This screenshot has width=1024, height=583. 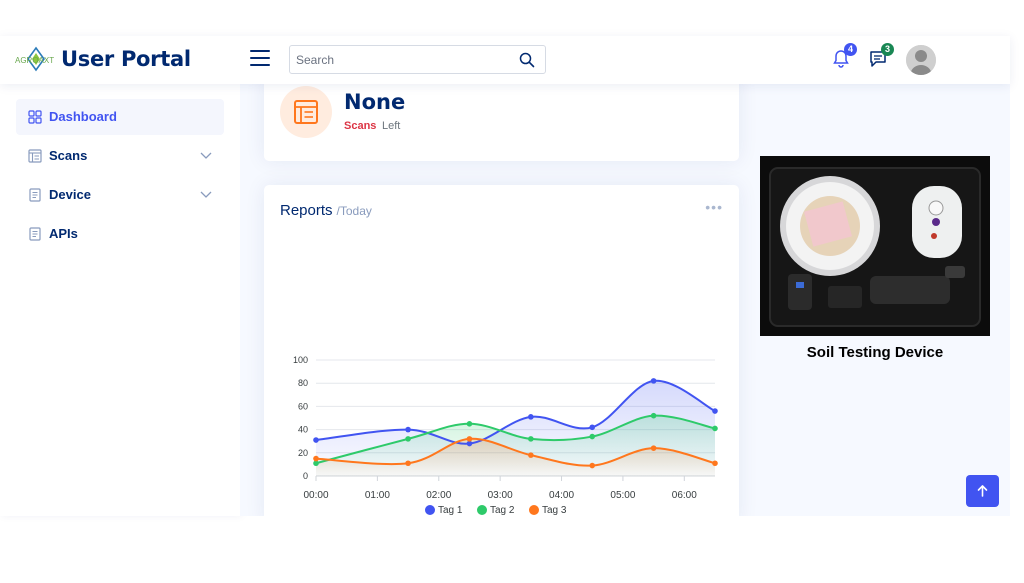 I want to click on app-title: User Portal, so click(x=126, y=59).